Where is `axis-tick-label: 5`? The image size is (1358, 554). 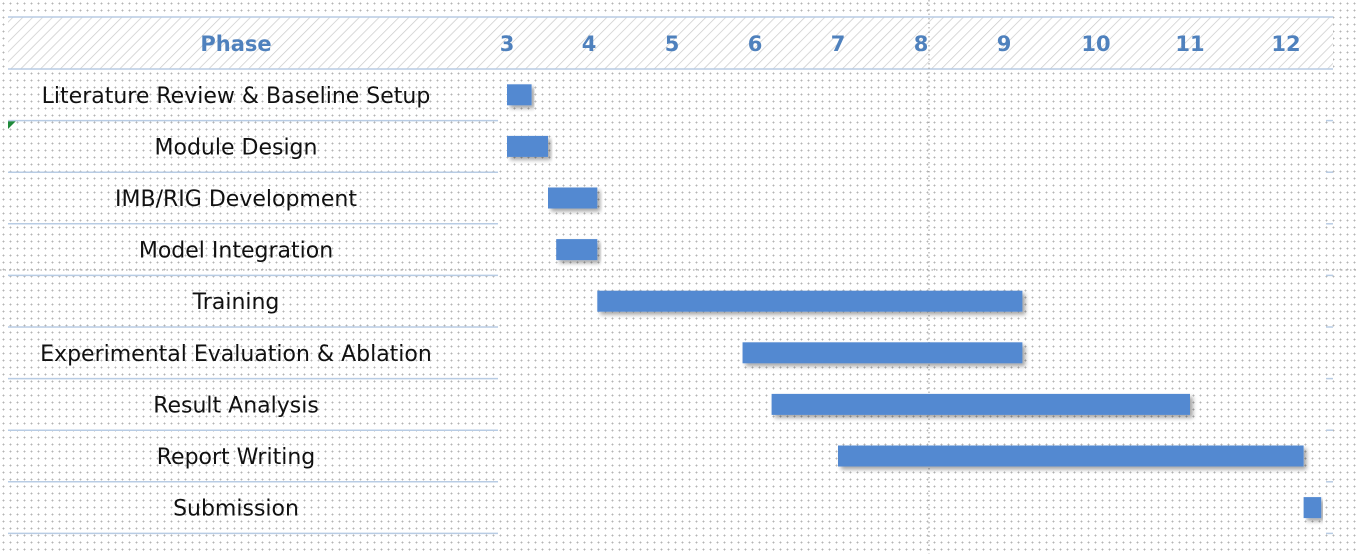 axis-tick-label: 5 is located at coordinates (672, 44).